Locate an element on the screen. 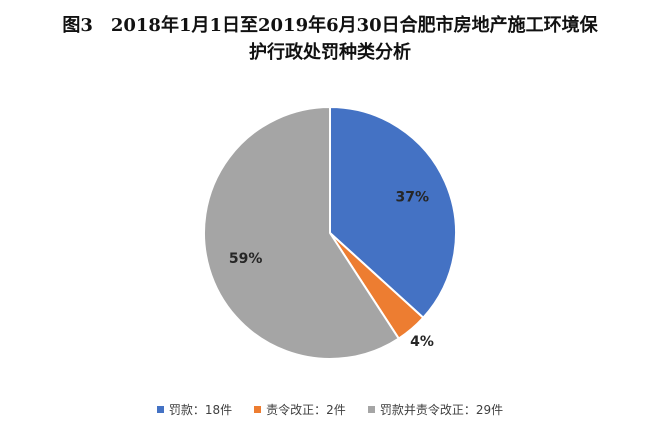 Image resolution: width=660 pixels, height=433 pixels. pie-data-labels: 37% 4% 59% is located at coordinates (331, 270).